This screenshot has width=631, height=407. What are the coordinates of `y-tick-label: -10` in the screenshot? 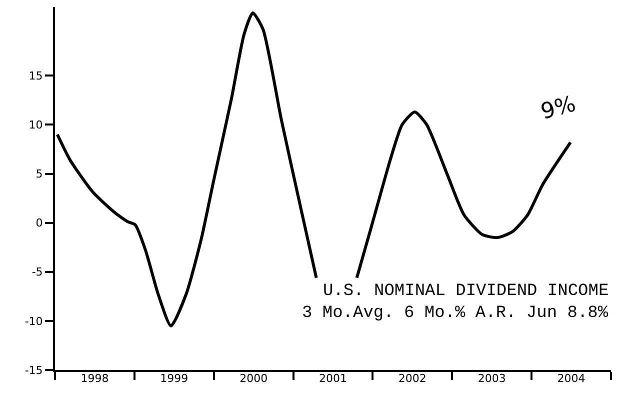 It's located at (33, 321).